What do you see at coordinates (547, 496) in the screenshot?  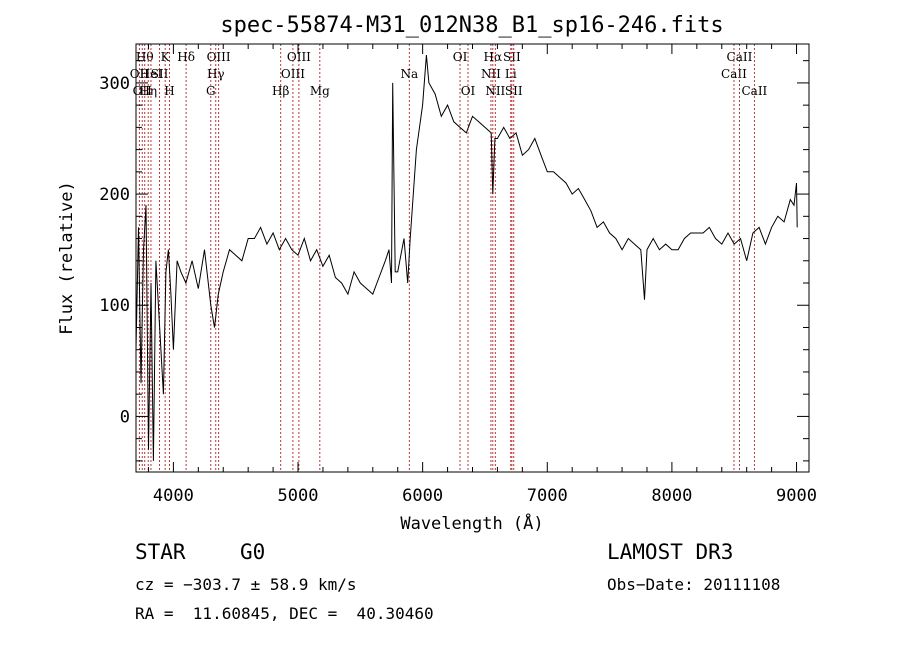 I see `x-tick-label-3: 7000` at bounding box center [547, 496].